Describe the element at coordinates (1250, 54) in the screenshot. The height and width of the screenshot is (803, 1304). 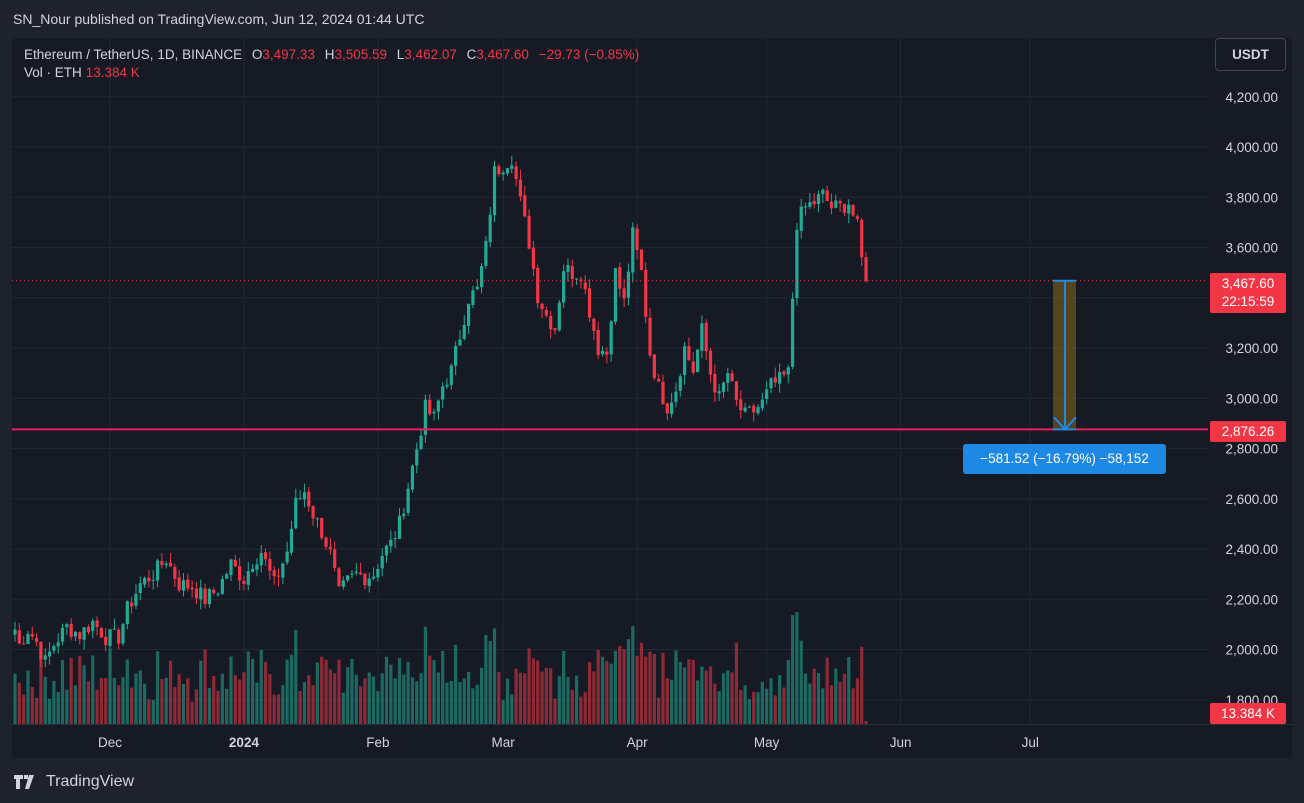
I see `currency-button: USDT` at that location.